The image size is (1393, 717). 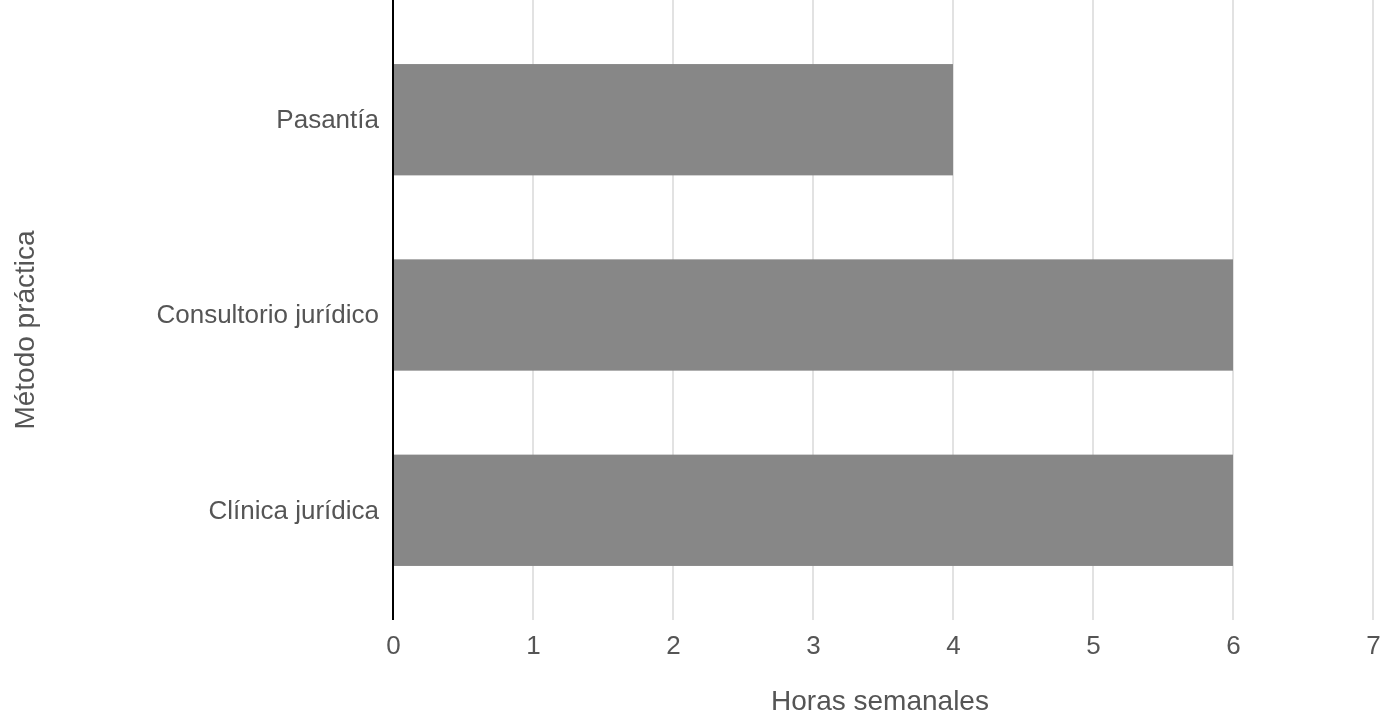 What do you see at coordinates (294, 509) in the screenshot?
I see `y-tick-label: Clínica jurídica` at bounding box center [294, 509].